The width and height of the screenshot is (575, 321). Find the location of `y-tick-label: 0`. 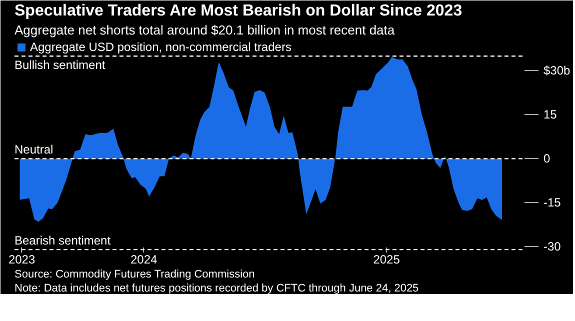

y-tick-label: 0 is located at coordinates (547, 159).